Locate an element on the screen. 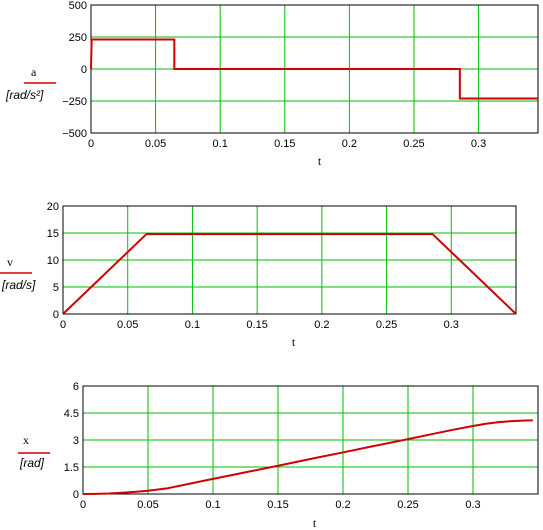 This screenshot has width=543, height=530. y-tick-label: −500 is located at coordinates (74, 134).